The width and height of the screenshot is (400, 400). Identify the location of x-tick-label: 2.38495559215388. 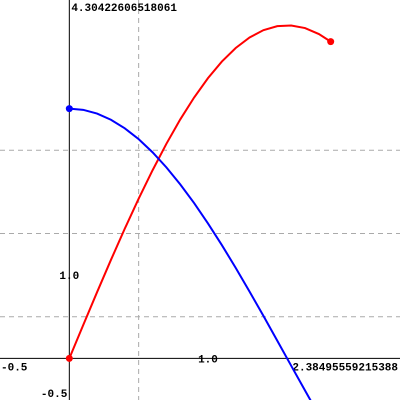
(345, 368).